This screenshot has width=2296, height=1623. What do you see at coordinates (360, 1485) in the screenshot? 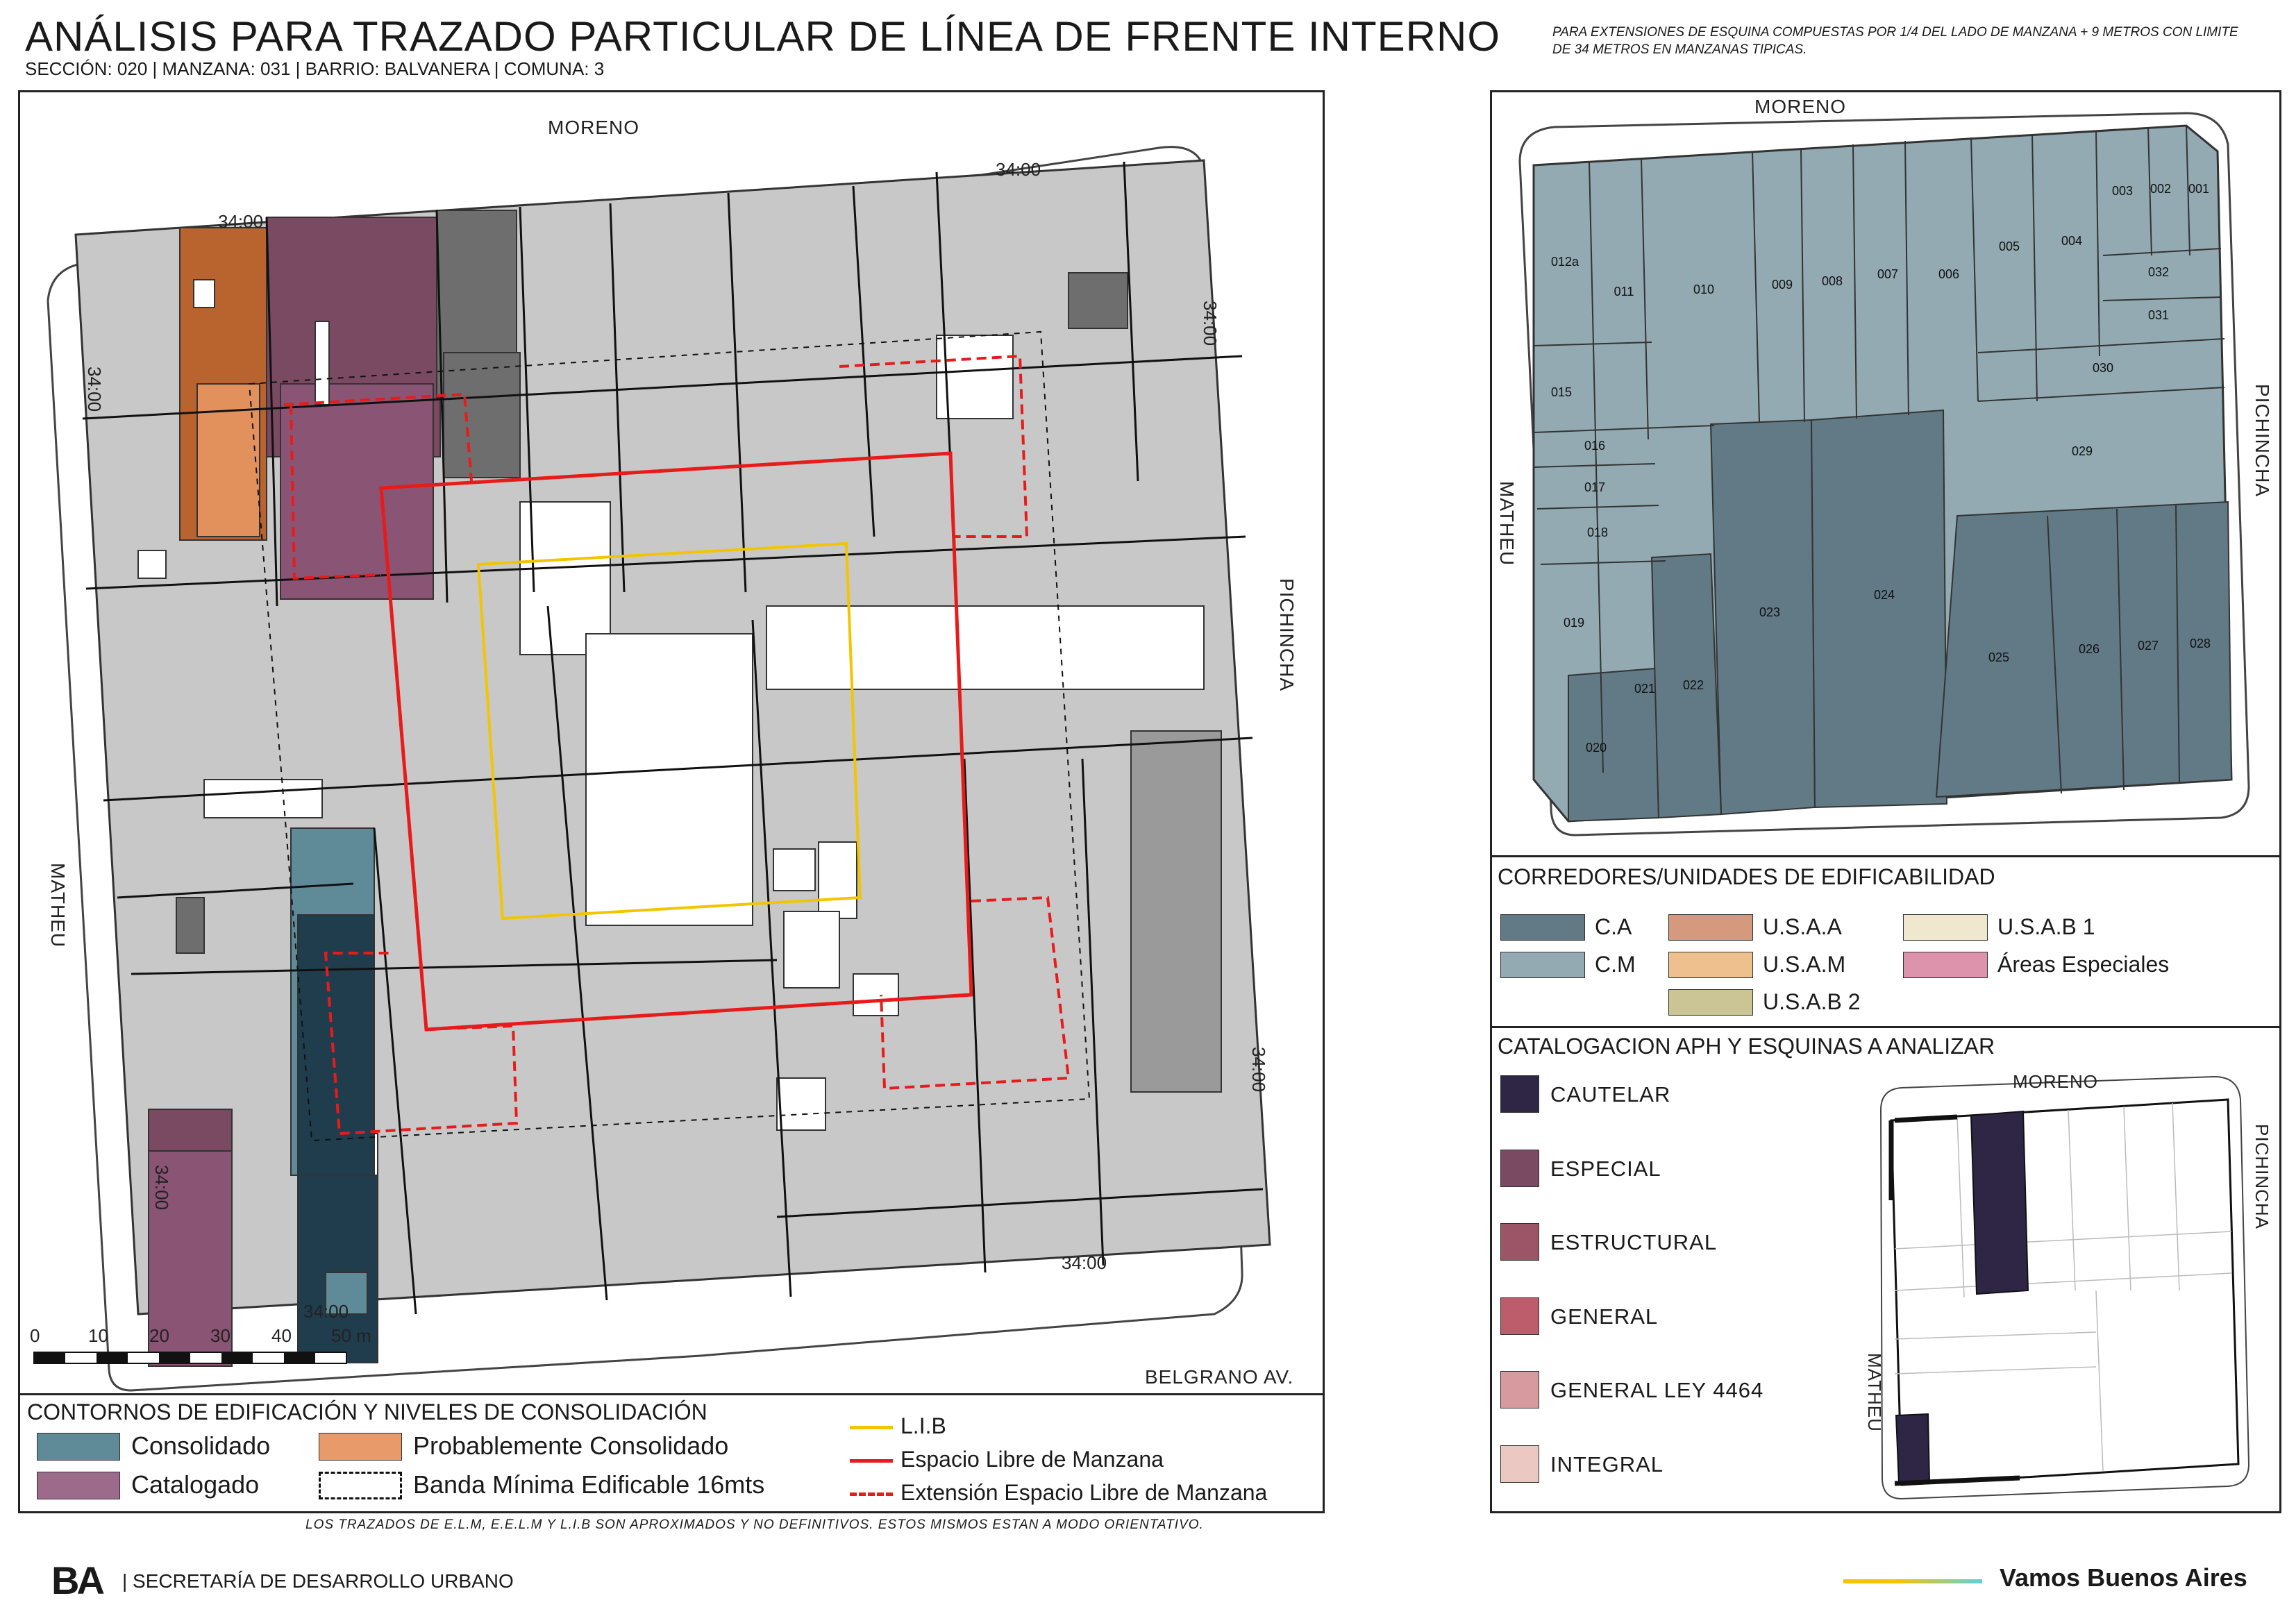
I see `swatch-banda` at bounding box center [360, 1485].